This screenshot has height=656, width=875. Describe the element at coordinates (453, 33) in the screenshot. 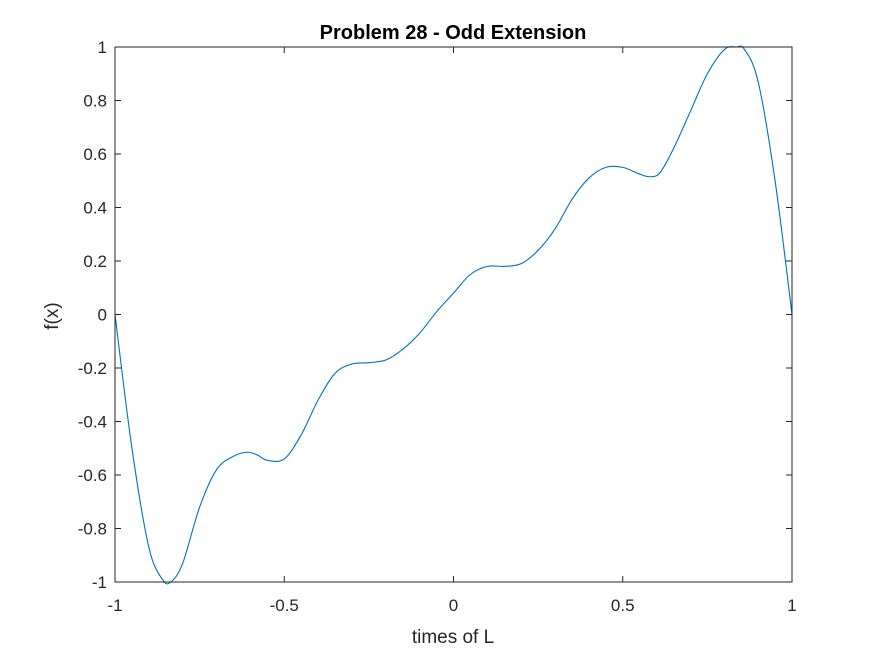

I see `chart-title: Problem 28 - Odd Extension` at that location.